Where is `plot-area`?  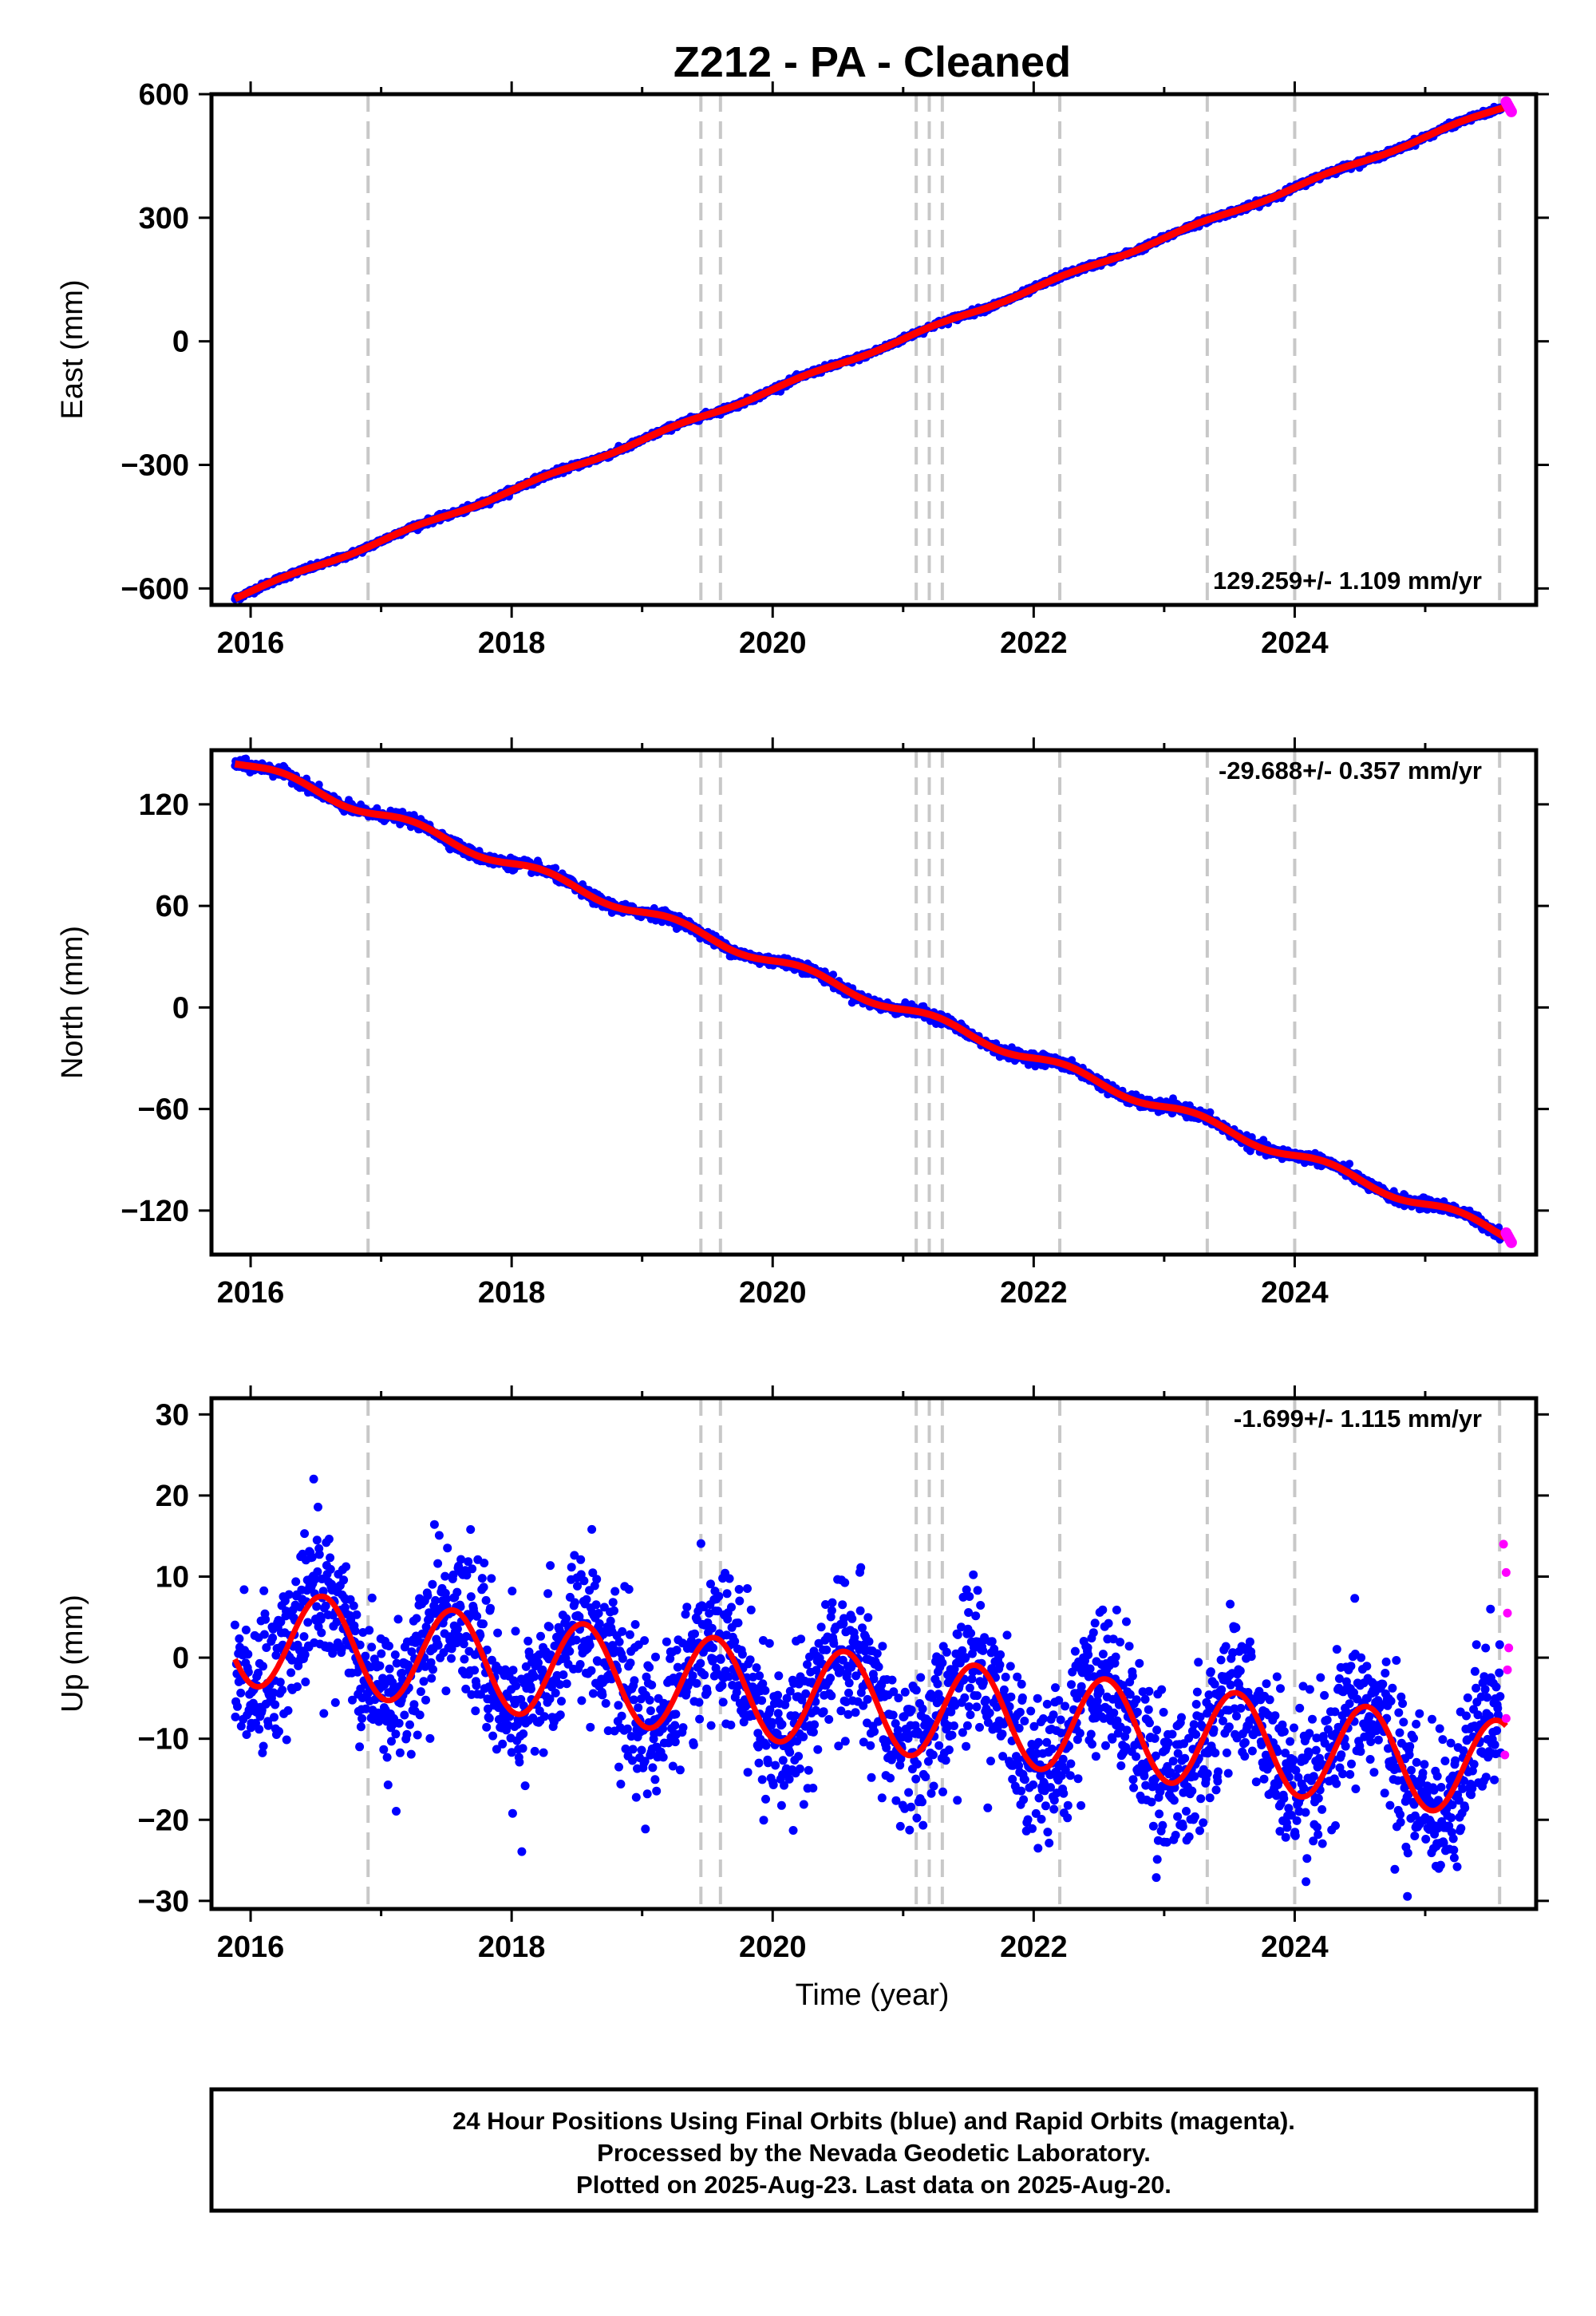
plot-area is located at coordinates (872, 1687).